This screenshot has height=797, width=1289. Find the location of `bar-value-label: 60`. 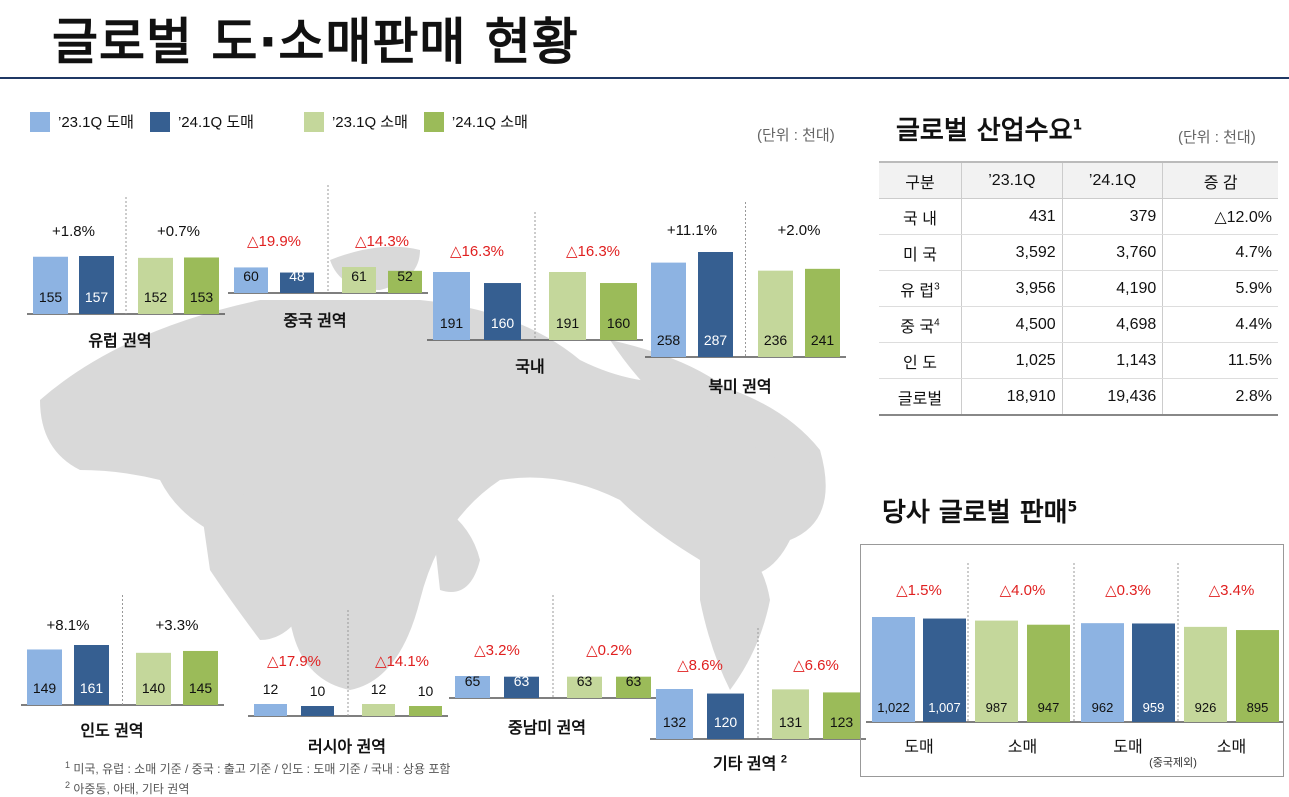

bar-value-label: 60 is located at coordinates (251, 276).